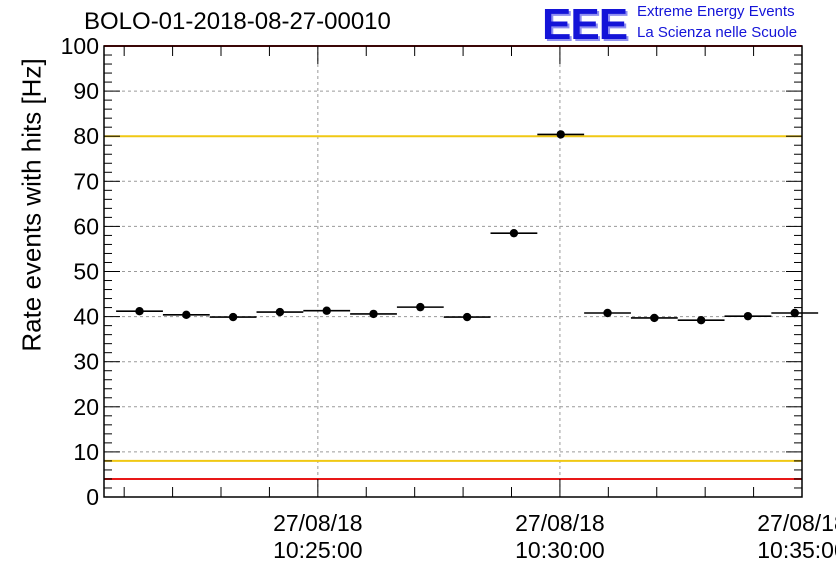 This screenshot has height=572, width=836. What do you see at coordinates (80, 46) in the screenshot?
I see `y-tick-label: 100` at bounding box center [80, 46].